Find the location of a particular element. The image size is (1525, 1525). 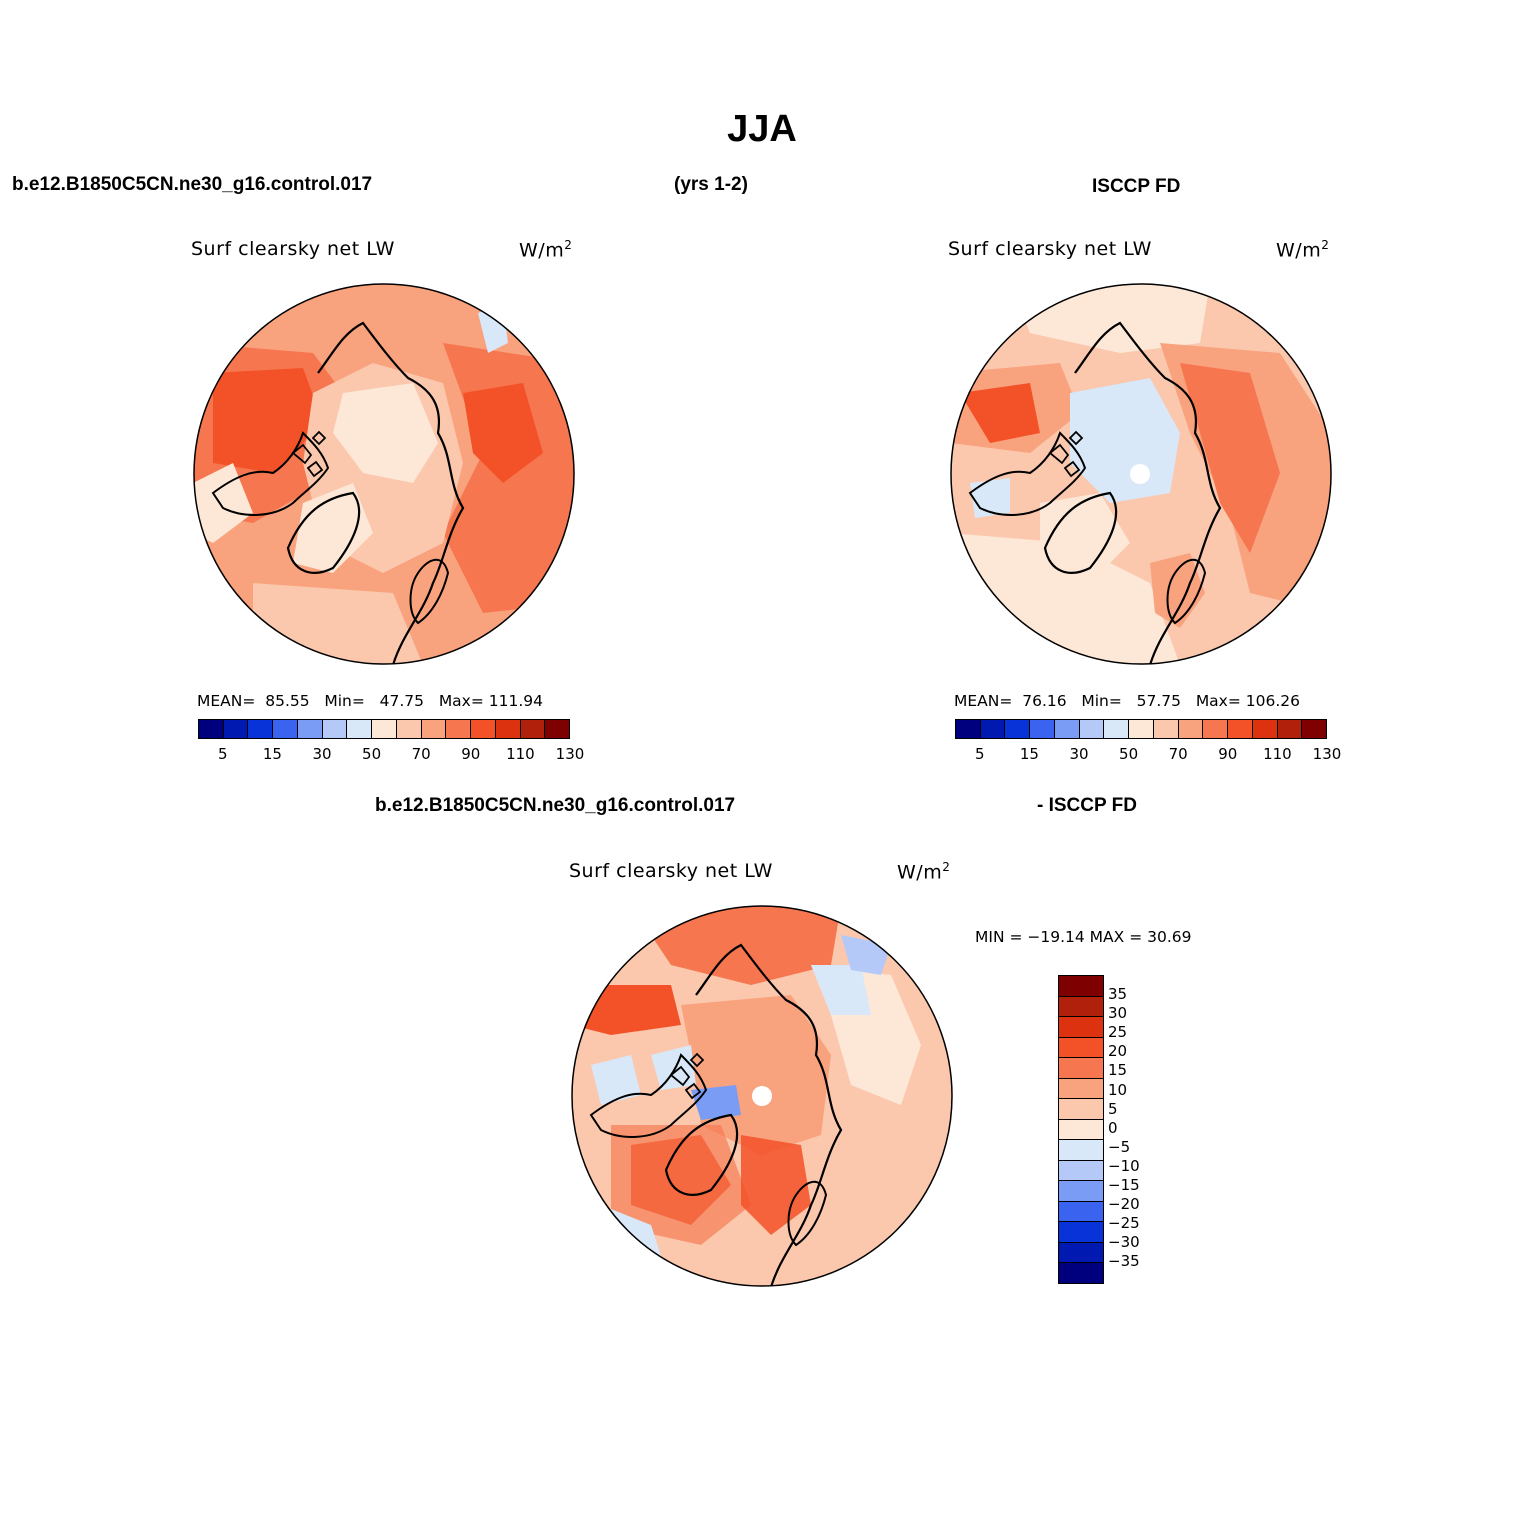

colorbar-tick-label: 30 is located at coordinates (1118, 1013).